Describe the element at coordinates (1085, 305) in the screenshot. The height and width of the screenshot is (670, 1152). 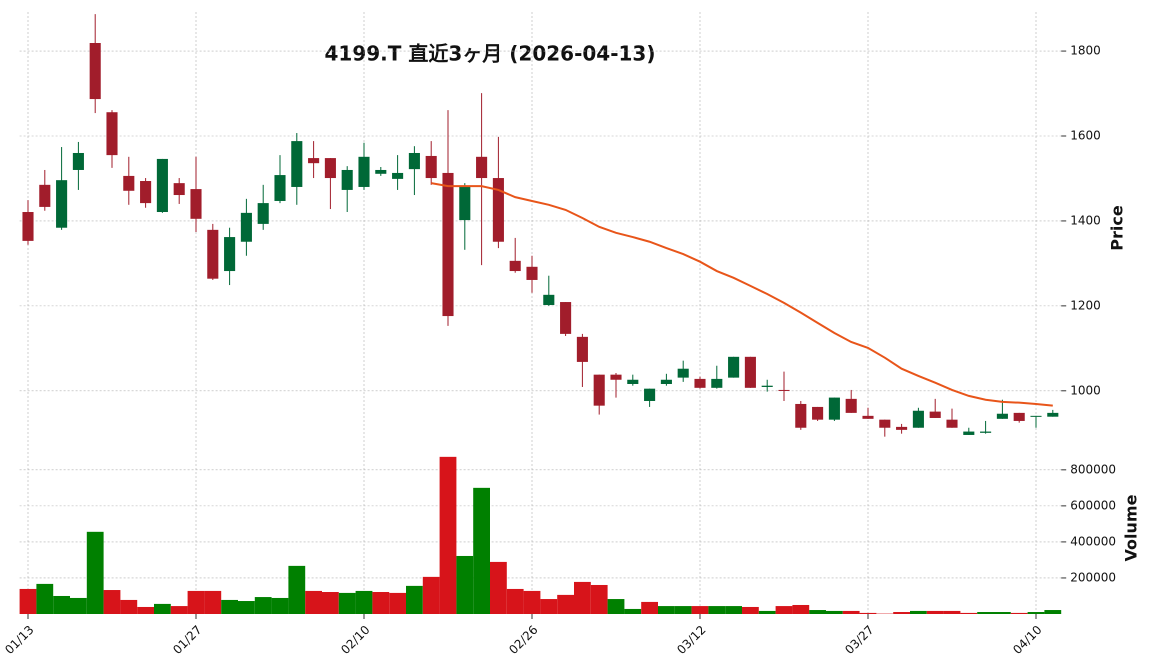
I see `y-tick-label: 1200` at that location.